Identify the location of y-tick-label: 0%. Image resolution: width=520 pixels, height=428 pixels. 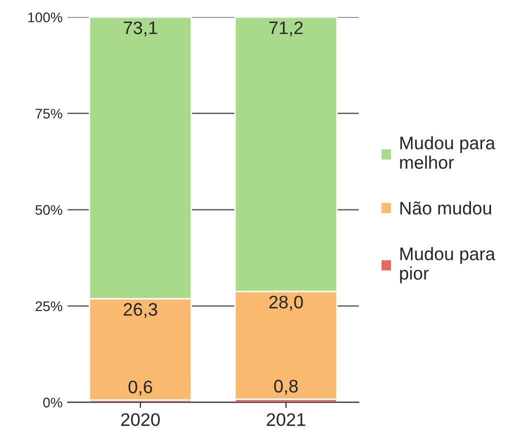
(52, 403).